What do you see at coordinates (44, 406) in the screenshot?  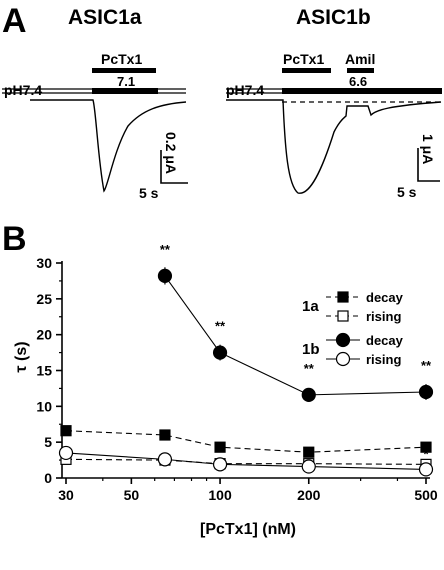 I see `y-tick-label: 10` at bounding box center [44, 406].